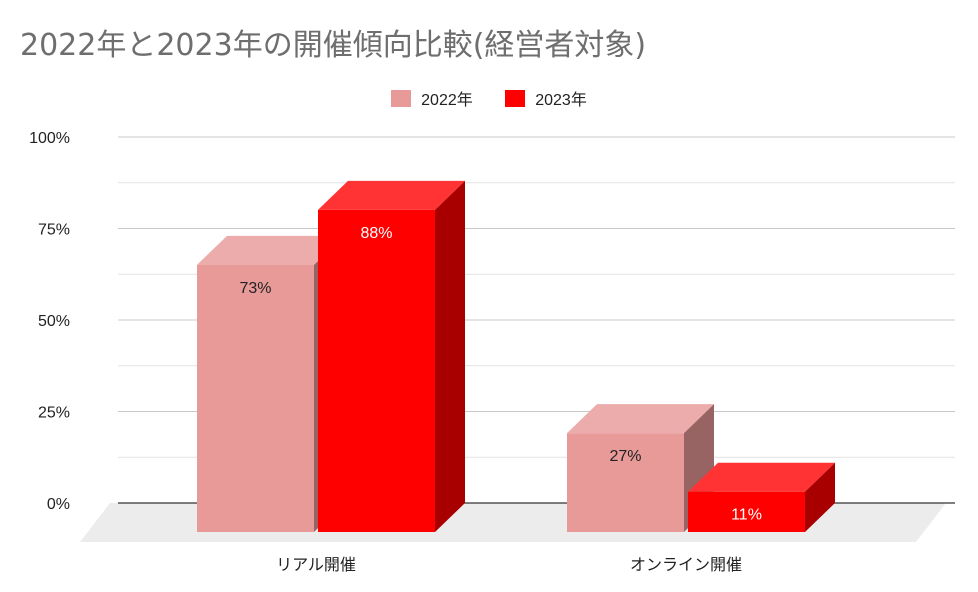 Image resolution: width=978 pixels, height=592 pixels. Describe the element at coordinates (255, 288) in the screenshot. I see `data-label: 73%` at that location.